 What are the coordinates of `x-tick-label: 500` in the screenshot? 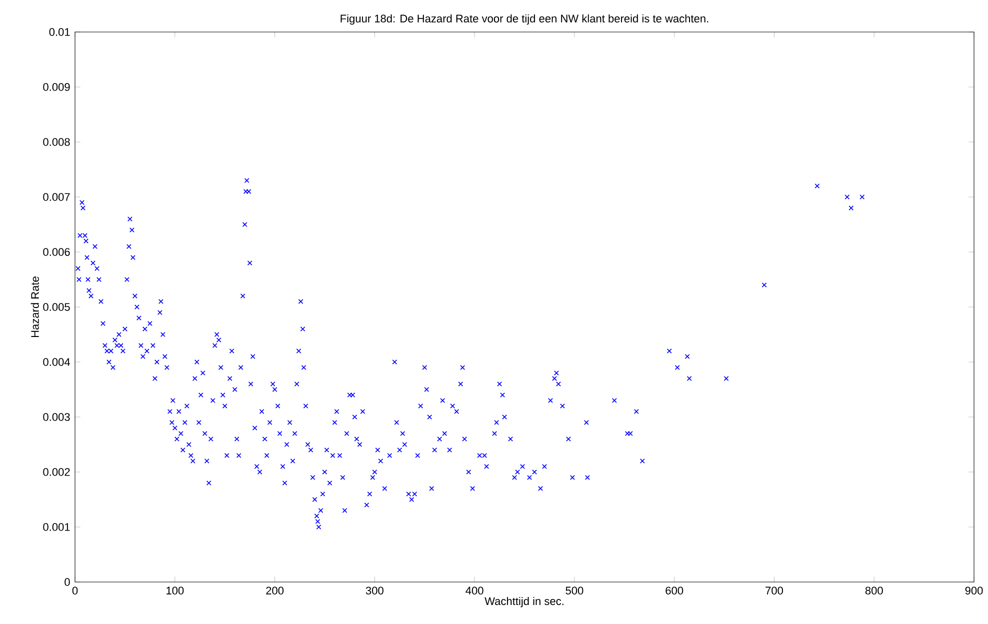 It's located at (575, 590).